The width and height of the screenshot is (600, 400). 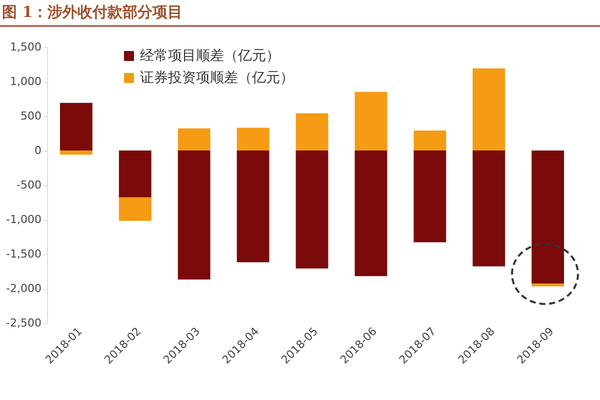 I want to click on y-tick-label: 1,500, so click(x=26, y=47).